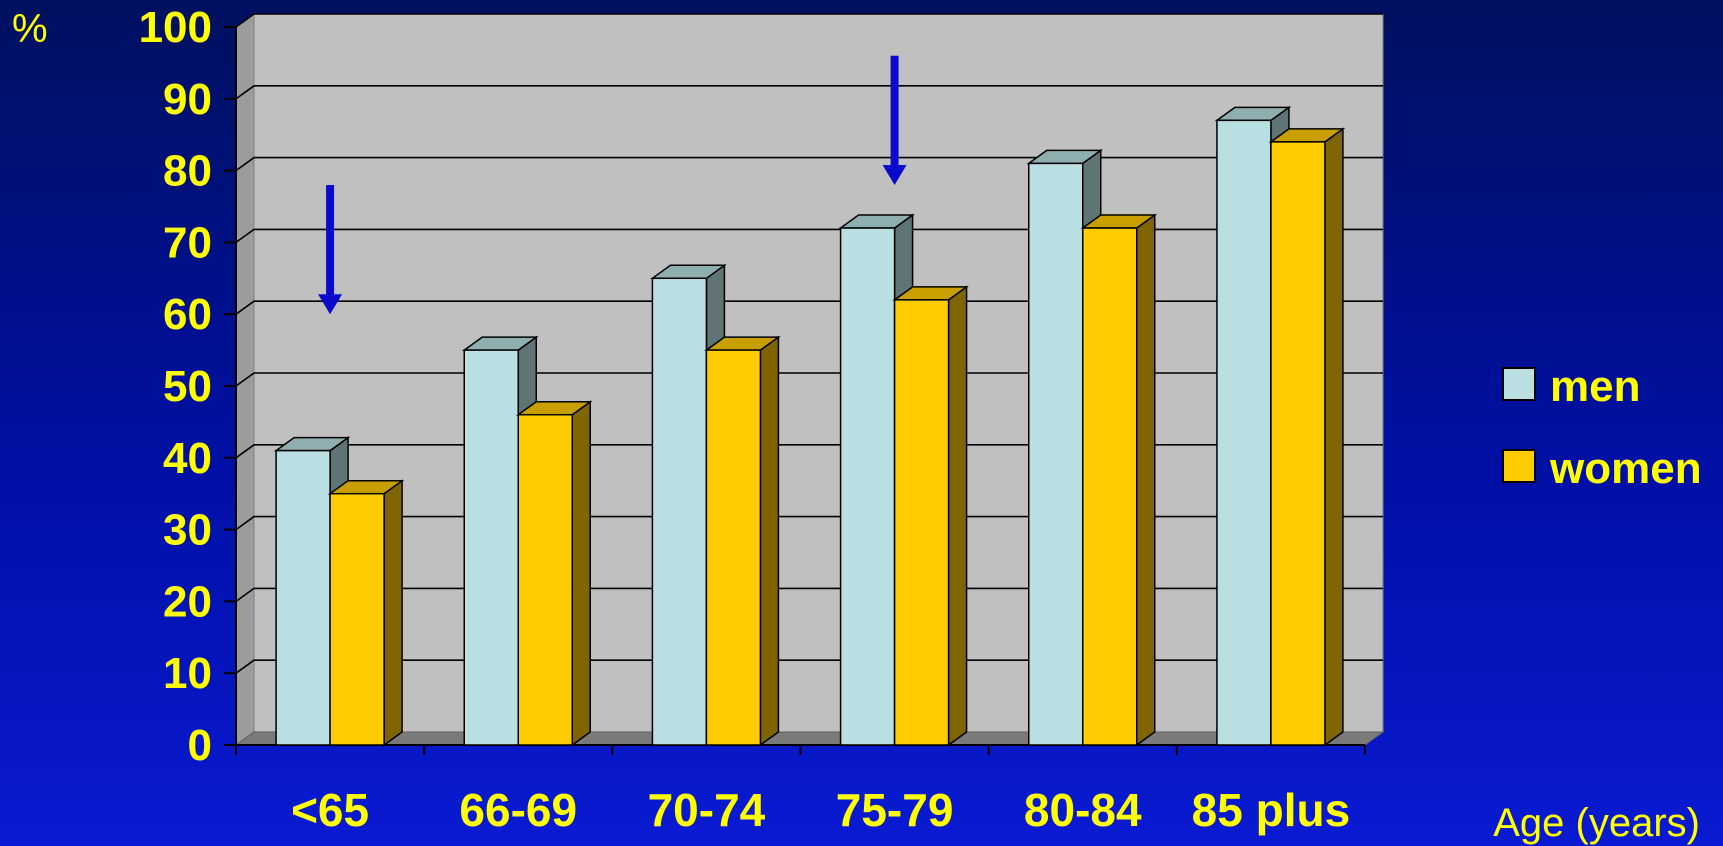 This screenshot has width=1723, height=846. I want to click on x-tick-label: <65, so click(330, 810).